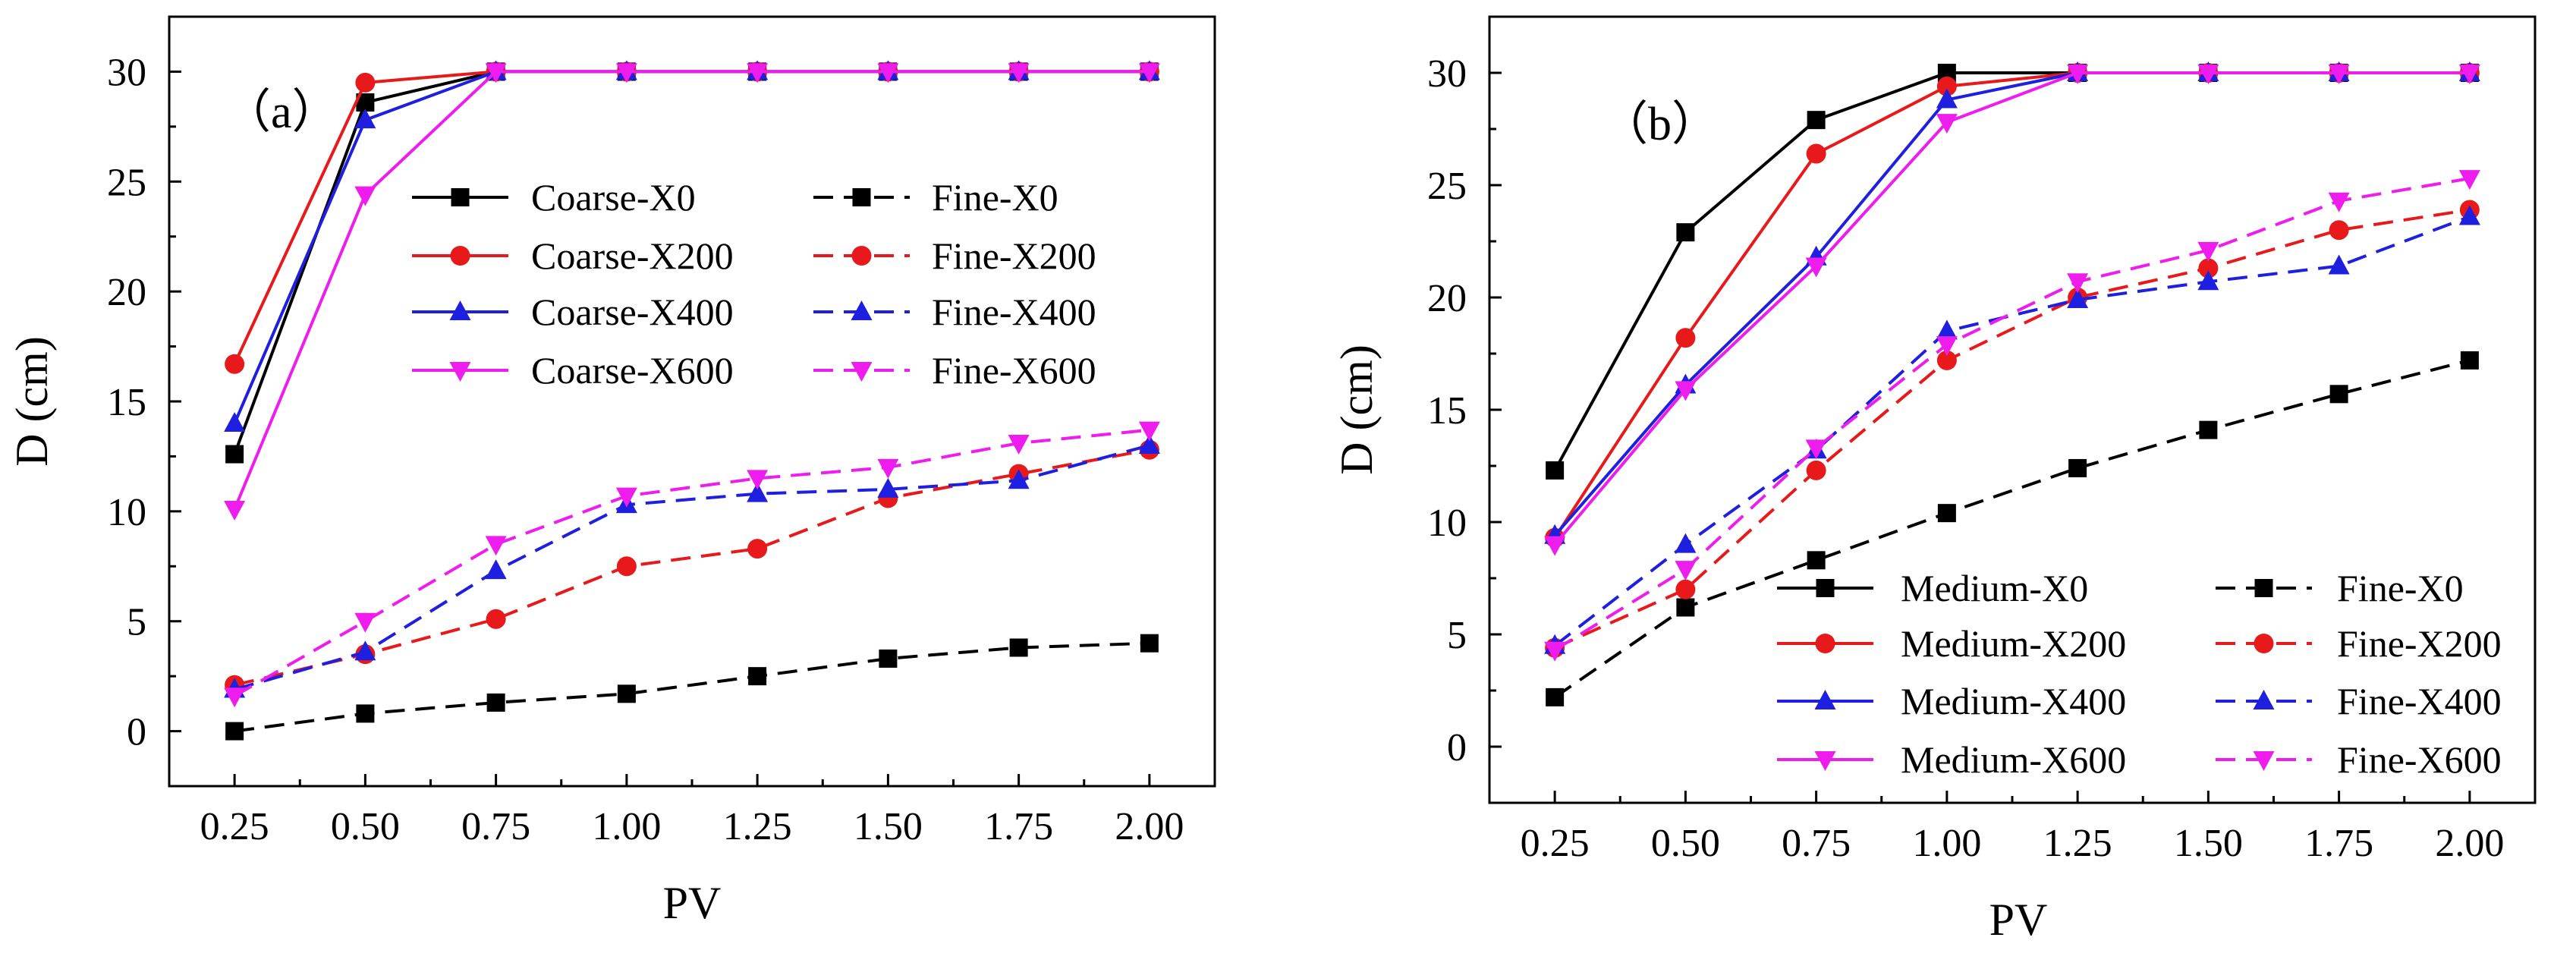  Describe the element at coordinates (460, 310) in the screenshot. I see `legend-marker-a-coarse-x400` at that location.